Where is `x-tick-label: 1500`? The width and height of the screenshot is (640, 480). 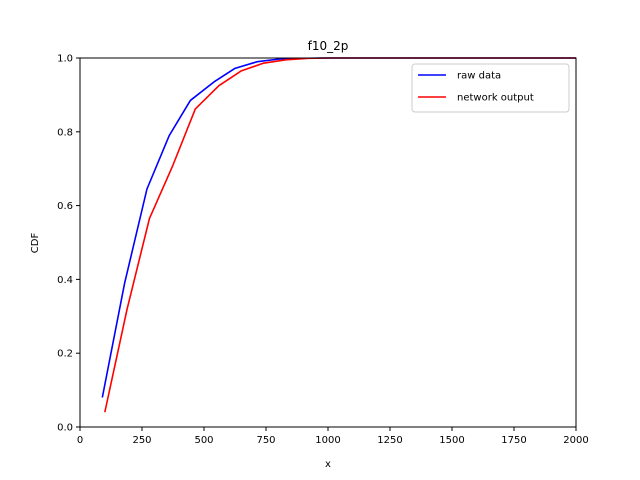
x-tick-label: 1500 is located at coordinates (451, 440).